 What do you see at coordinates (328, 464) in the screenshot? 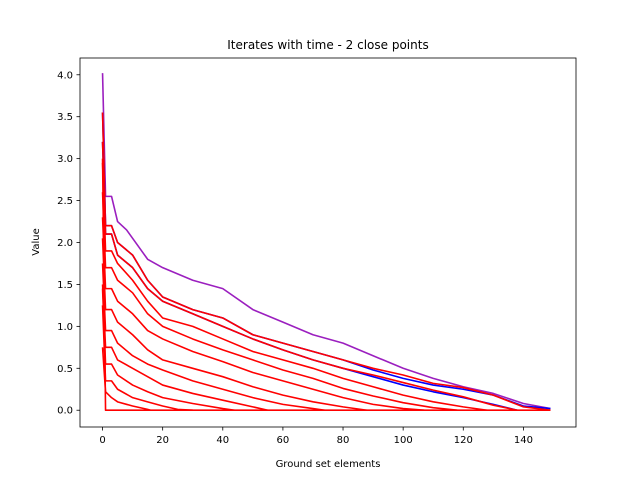
I see `x-axis-title: Ground set elements` at bounding box center [328, 464].